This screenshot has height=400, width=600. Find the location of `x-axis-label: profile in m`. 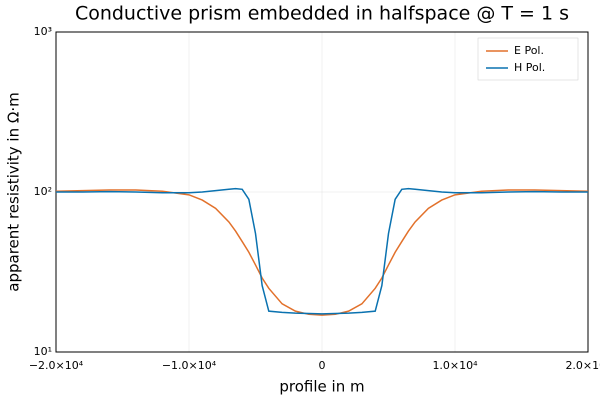

x-axis-label: profile in m is located at coordinates (321, 387).